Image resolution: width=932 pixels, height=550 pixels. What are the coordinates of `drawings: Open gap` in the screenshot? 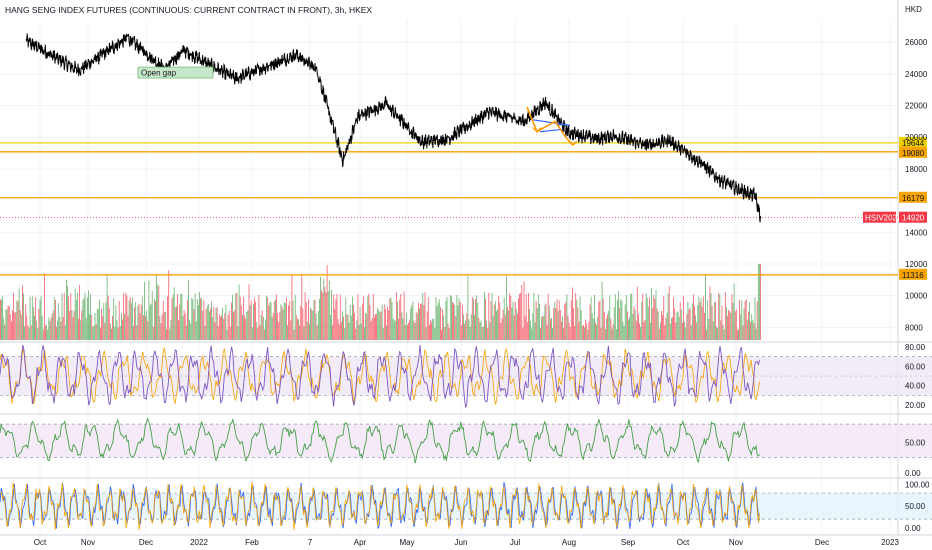 It's located at (357, 106).